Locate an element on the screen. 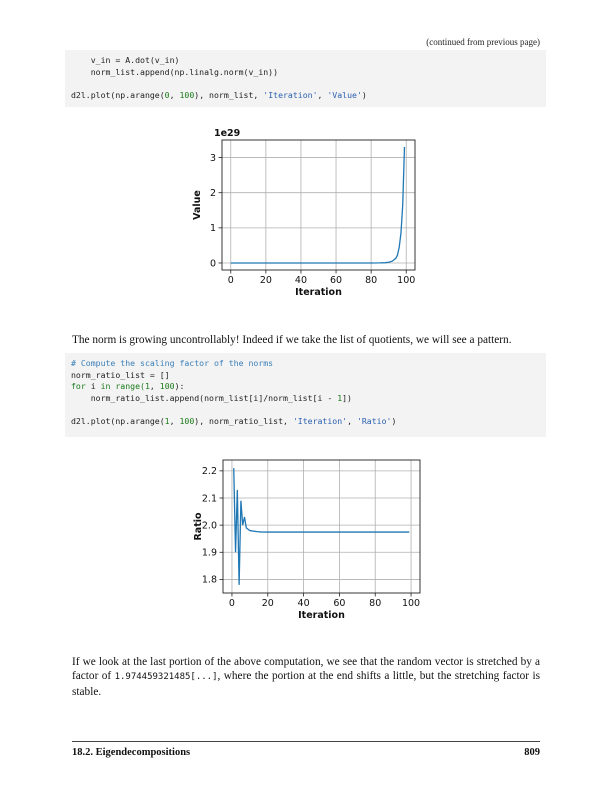 The height and width of the screenshot is (792, 612). y-tick-label: 1.9 is located at coordinates (209, 553).